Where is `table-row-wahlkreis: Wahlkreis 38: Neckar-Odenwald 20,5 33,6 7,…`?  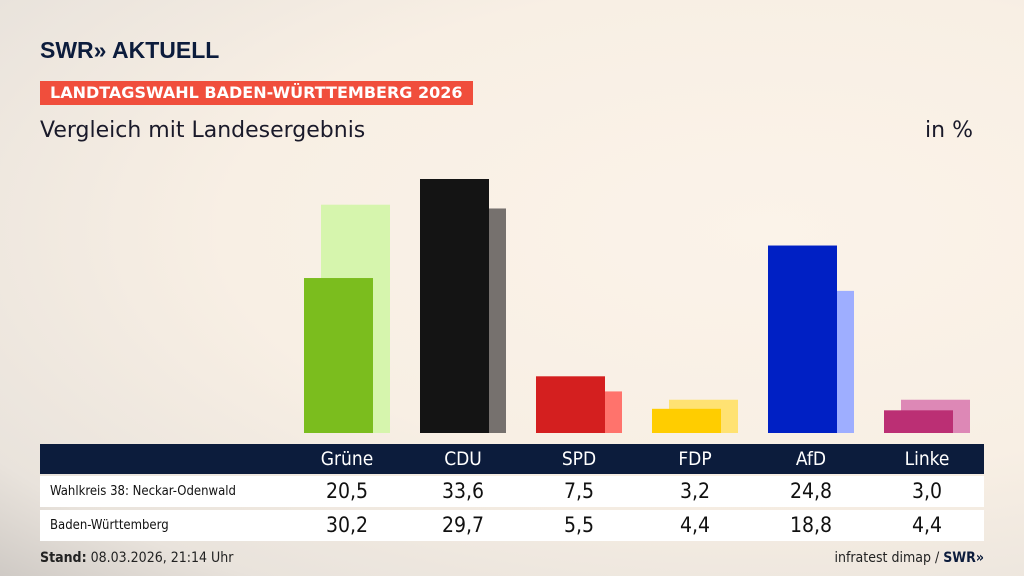
table-row-wahlkreis: Wahlkreis 38: Neckar-Odenwald 20,5 33,6 7,… is located at coordinates (512, 491).